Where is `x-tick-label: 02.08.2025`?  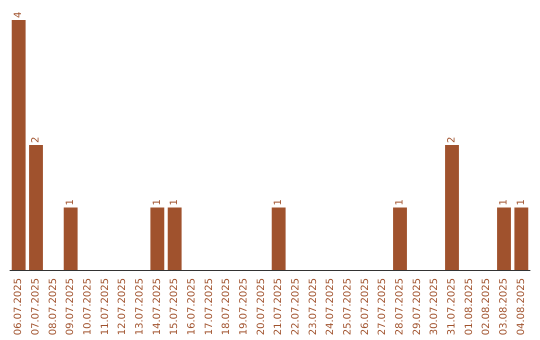
x-tick-label: 02.08.2025 is located at coordinates (486, 307).